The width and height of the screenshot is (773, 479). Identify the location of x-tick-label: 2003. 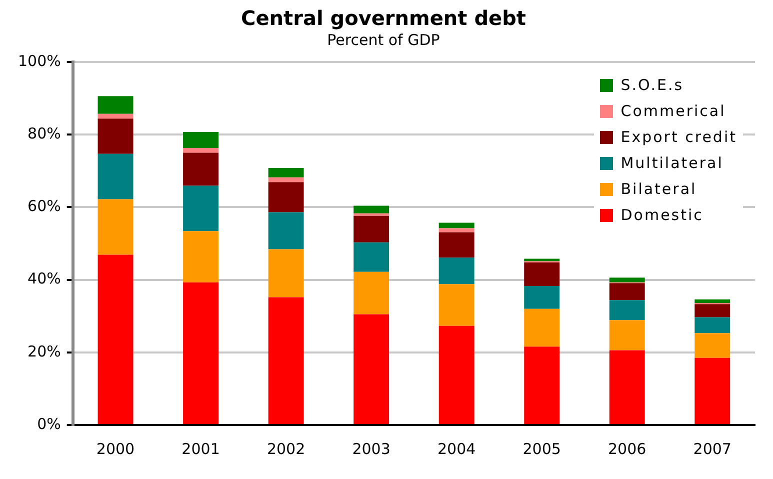
(371, 449).